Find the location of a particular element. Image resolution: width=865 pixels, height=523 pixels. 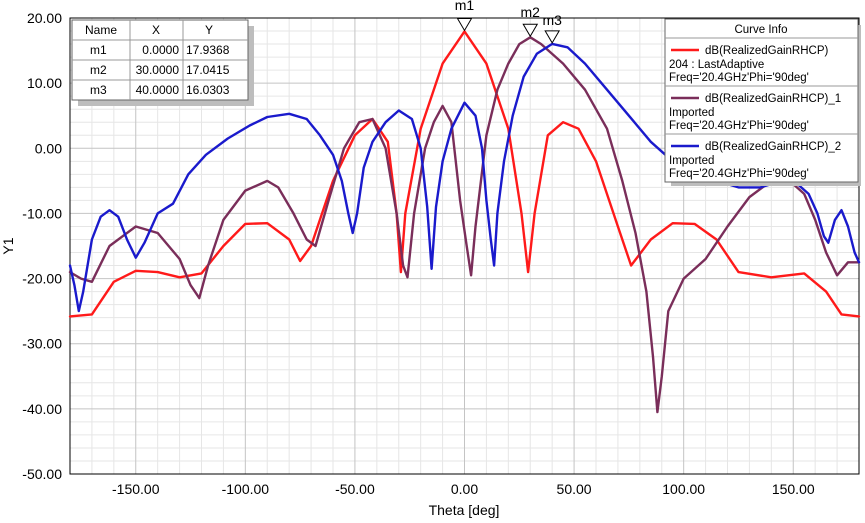

y-tick-label: -20.00 is located at coordinates (42, 279).